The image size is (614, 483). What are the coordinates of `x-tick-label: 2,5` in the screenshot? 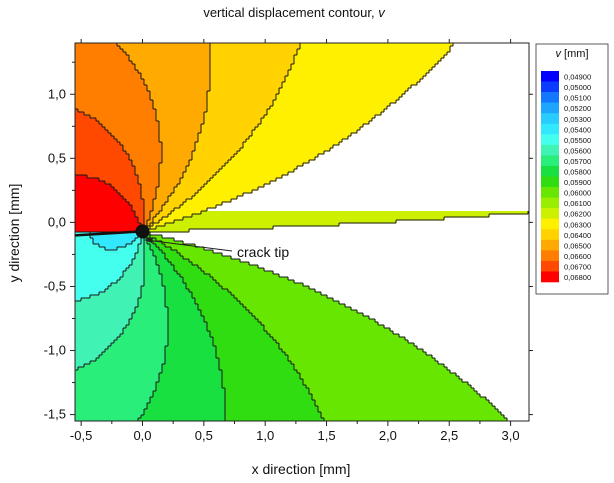 It's located at (449, 435).